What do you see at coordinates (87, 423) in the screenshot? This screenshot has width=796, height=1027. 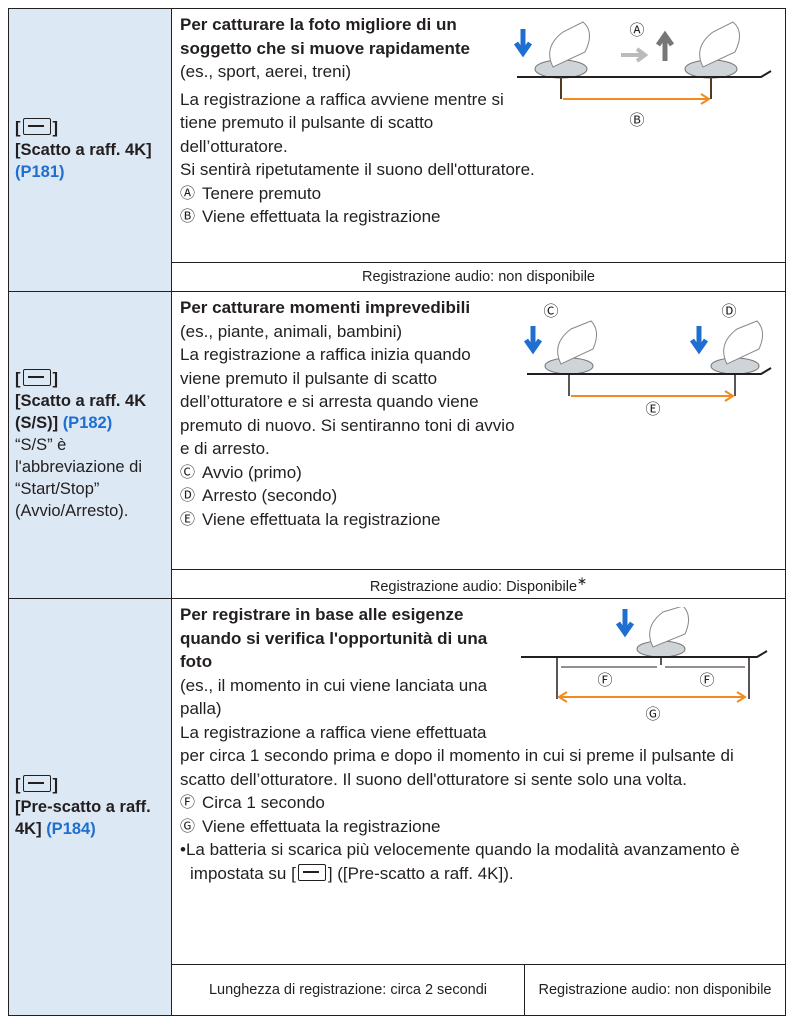 I see `page-link: (P182)` at bounding box center [87, 423].